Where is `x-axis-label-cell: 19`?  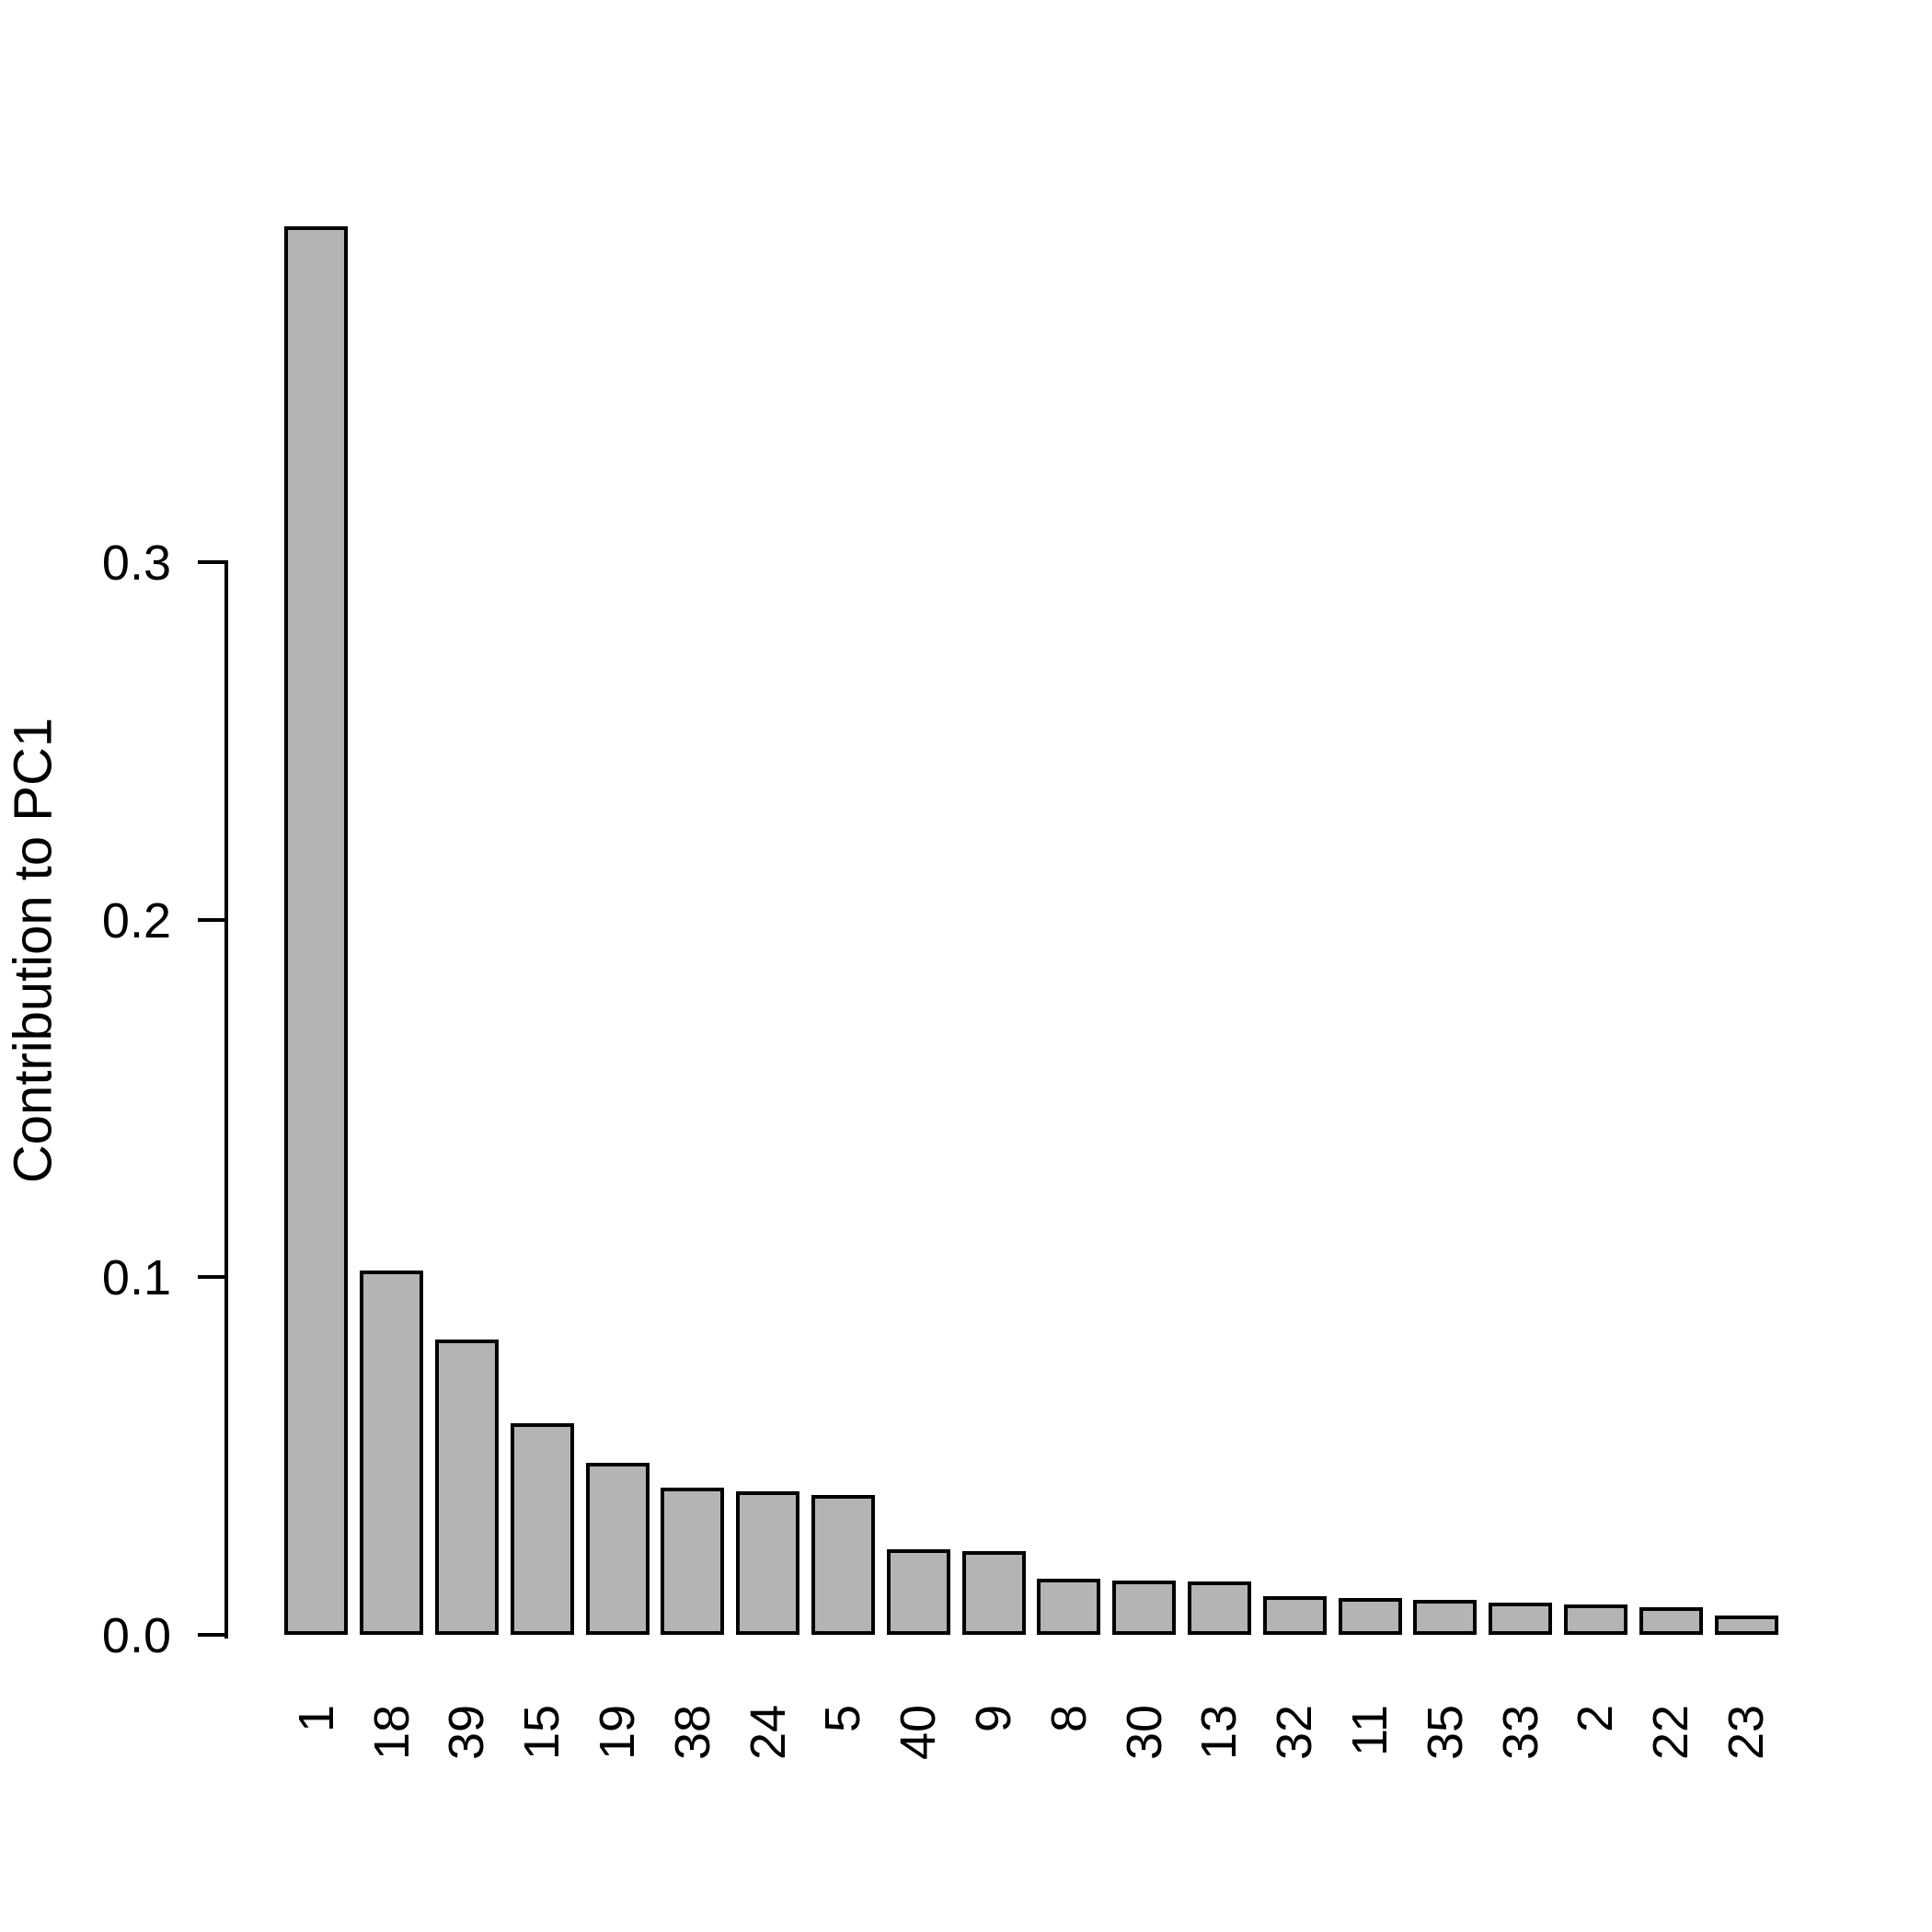 x-axis-label-cell: 19 is located at coordinates (617, 1797).